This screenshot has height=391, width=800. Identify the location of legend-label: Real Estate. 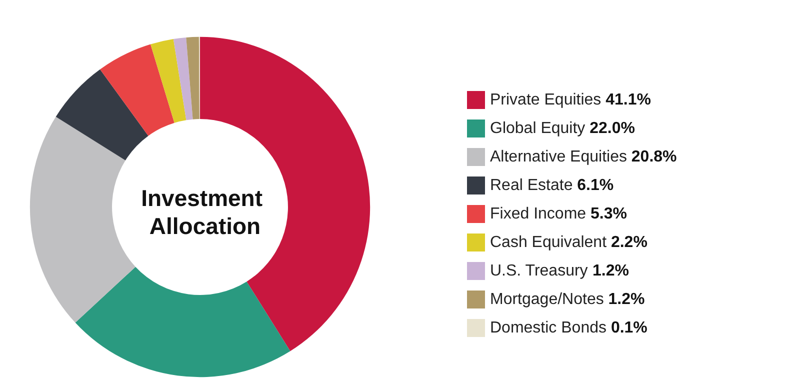
(534, 185).